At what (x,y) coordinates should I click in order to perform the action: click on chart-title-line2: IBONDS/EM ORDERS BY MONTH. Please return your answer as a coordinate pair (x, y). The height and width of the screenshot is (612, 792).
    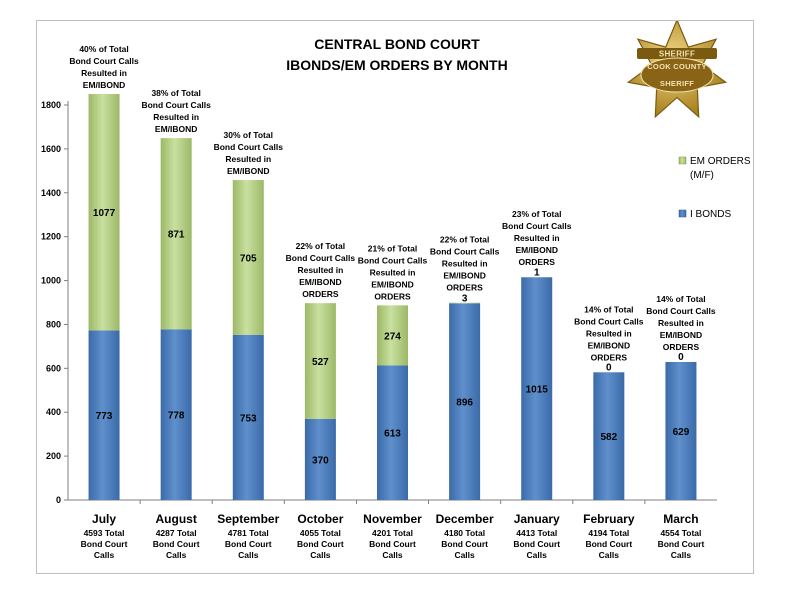
    Looking at the image, I should click on (396, 65).